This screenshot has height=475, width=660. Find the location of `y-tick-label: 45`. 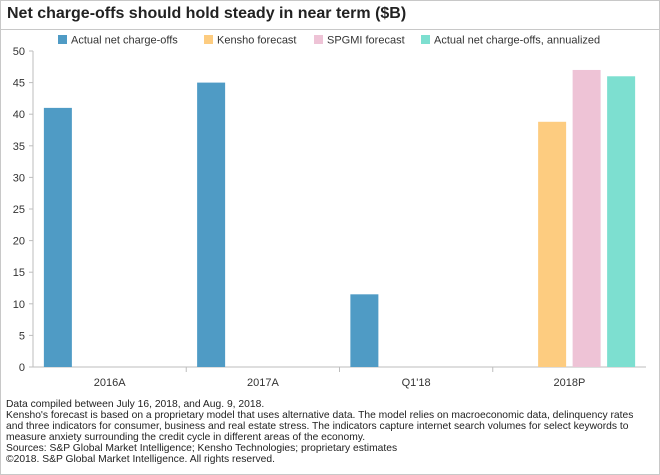

y-tick-label: 45 is located at coordinates (19, 84).